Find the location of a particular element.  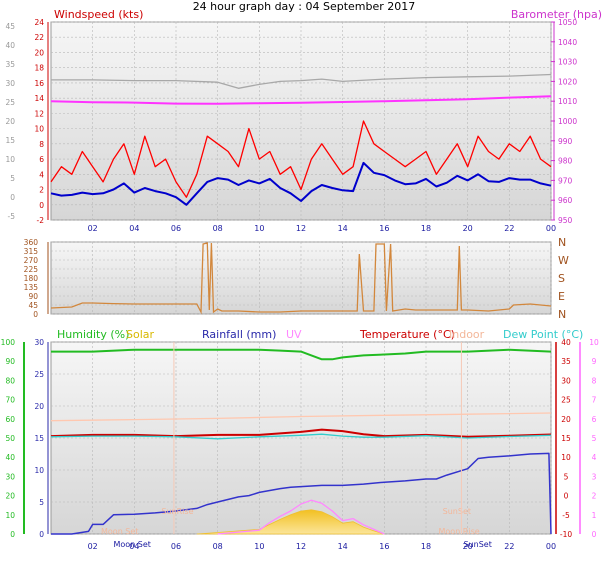

solar-area is located at coordinates (290, 522).